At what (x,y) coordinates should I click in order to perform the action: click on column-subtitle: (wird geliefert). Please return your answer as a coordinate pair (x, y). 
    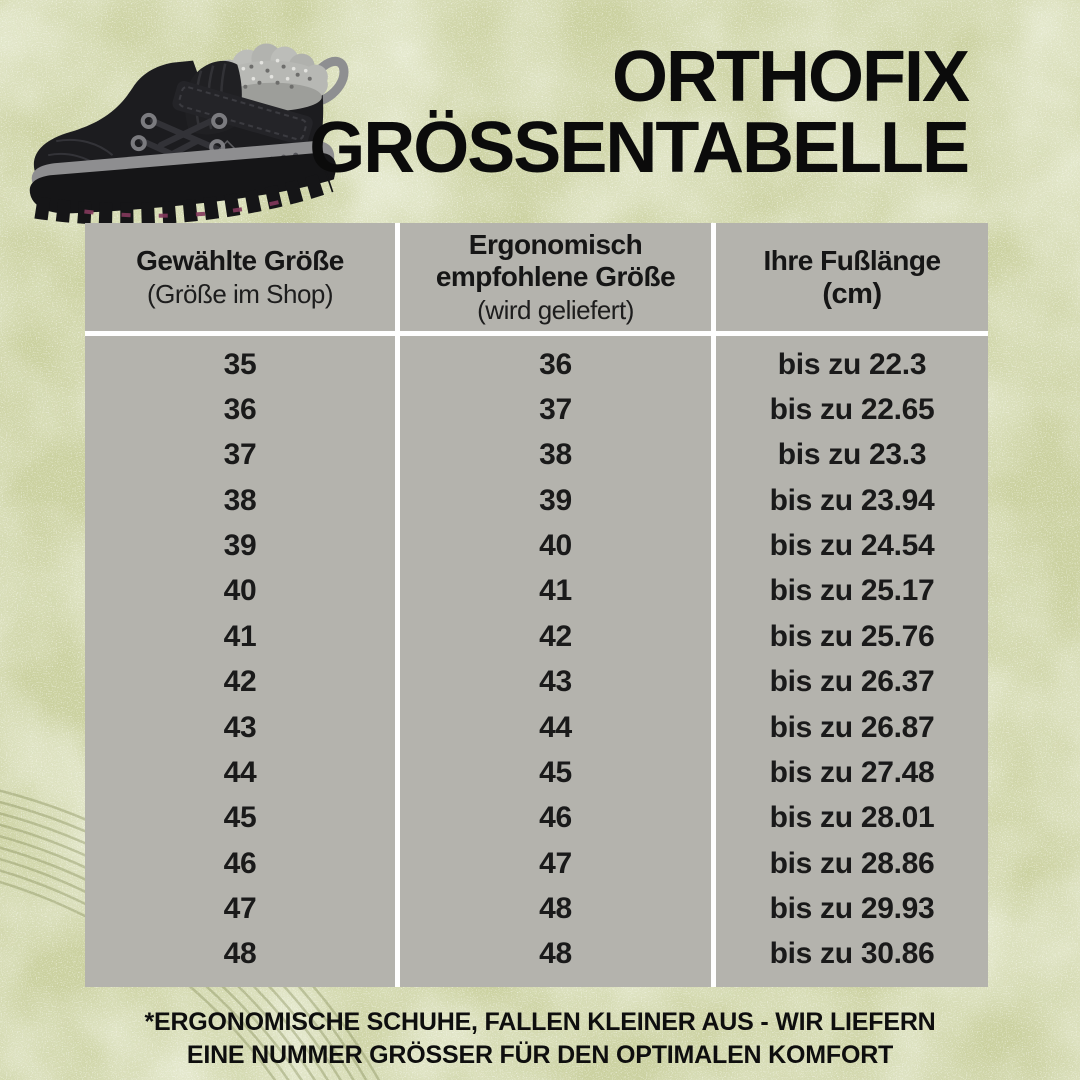
    Looking at the image, I should click on (555, 309).